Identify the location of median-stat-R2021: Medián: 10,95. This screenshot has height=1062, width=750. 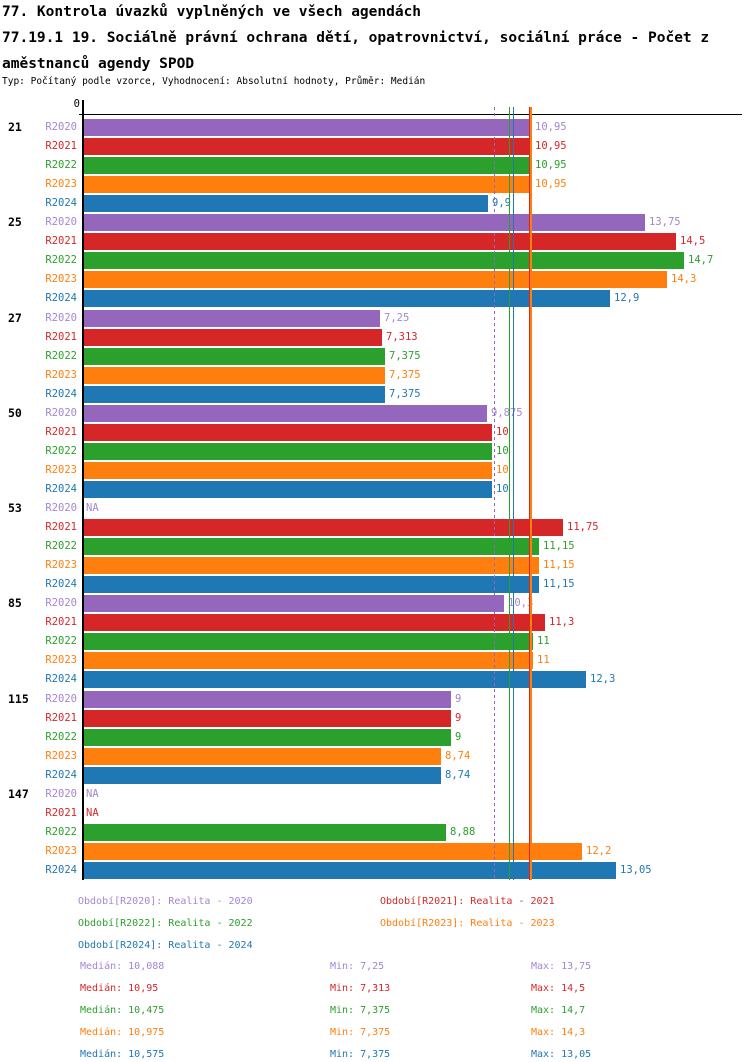
(119, 988).